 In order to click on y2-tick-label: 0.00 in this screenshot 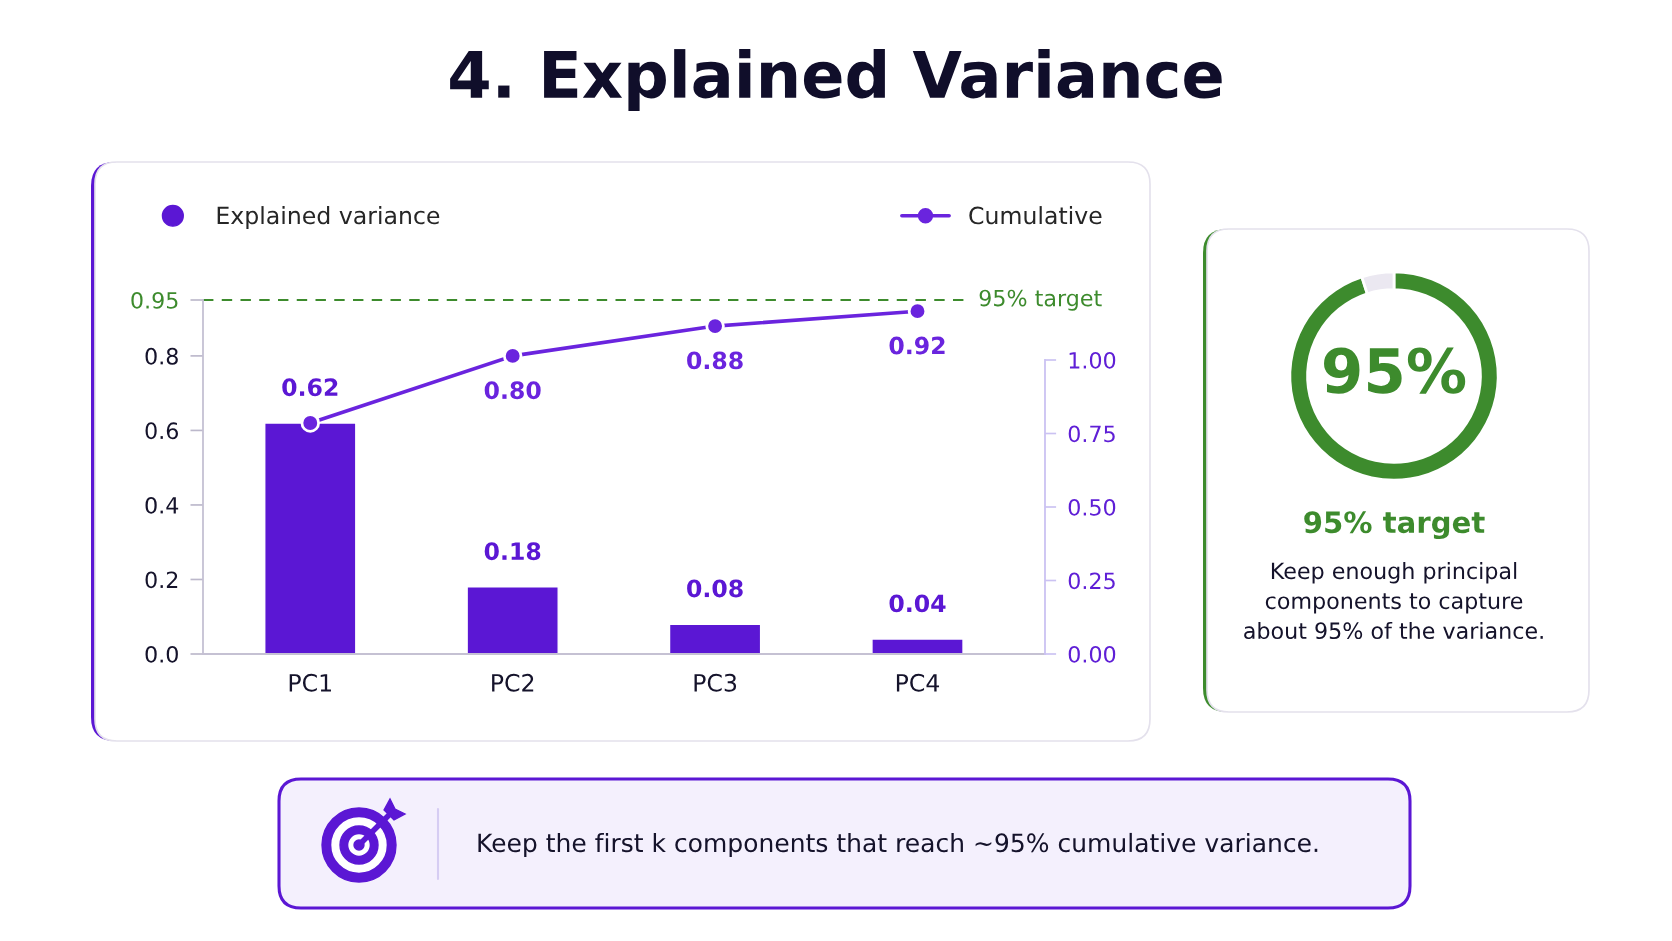, I will do `click(1092, 654)`.